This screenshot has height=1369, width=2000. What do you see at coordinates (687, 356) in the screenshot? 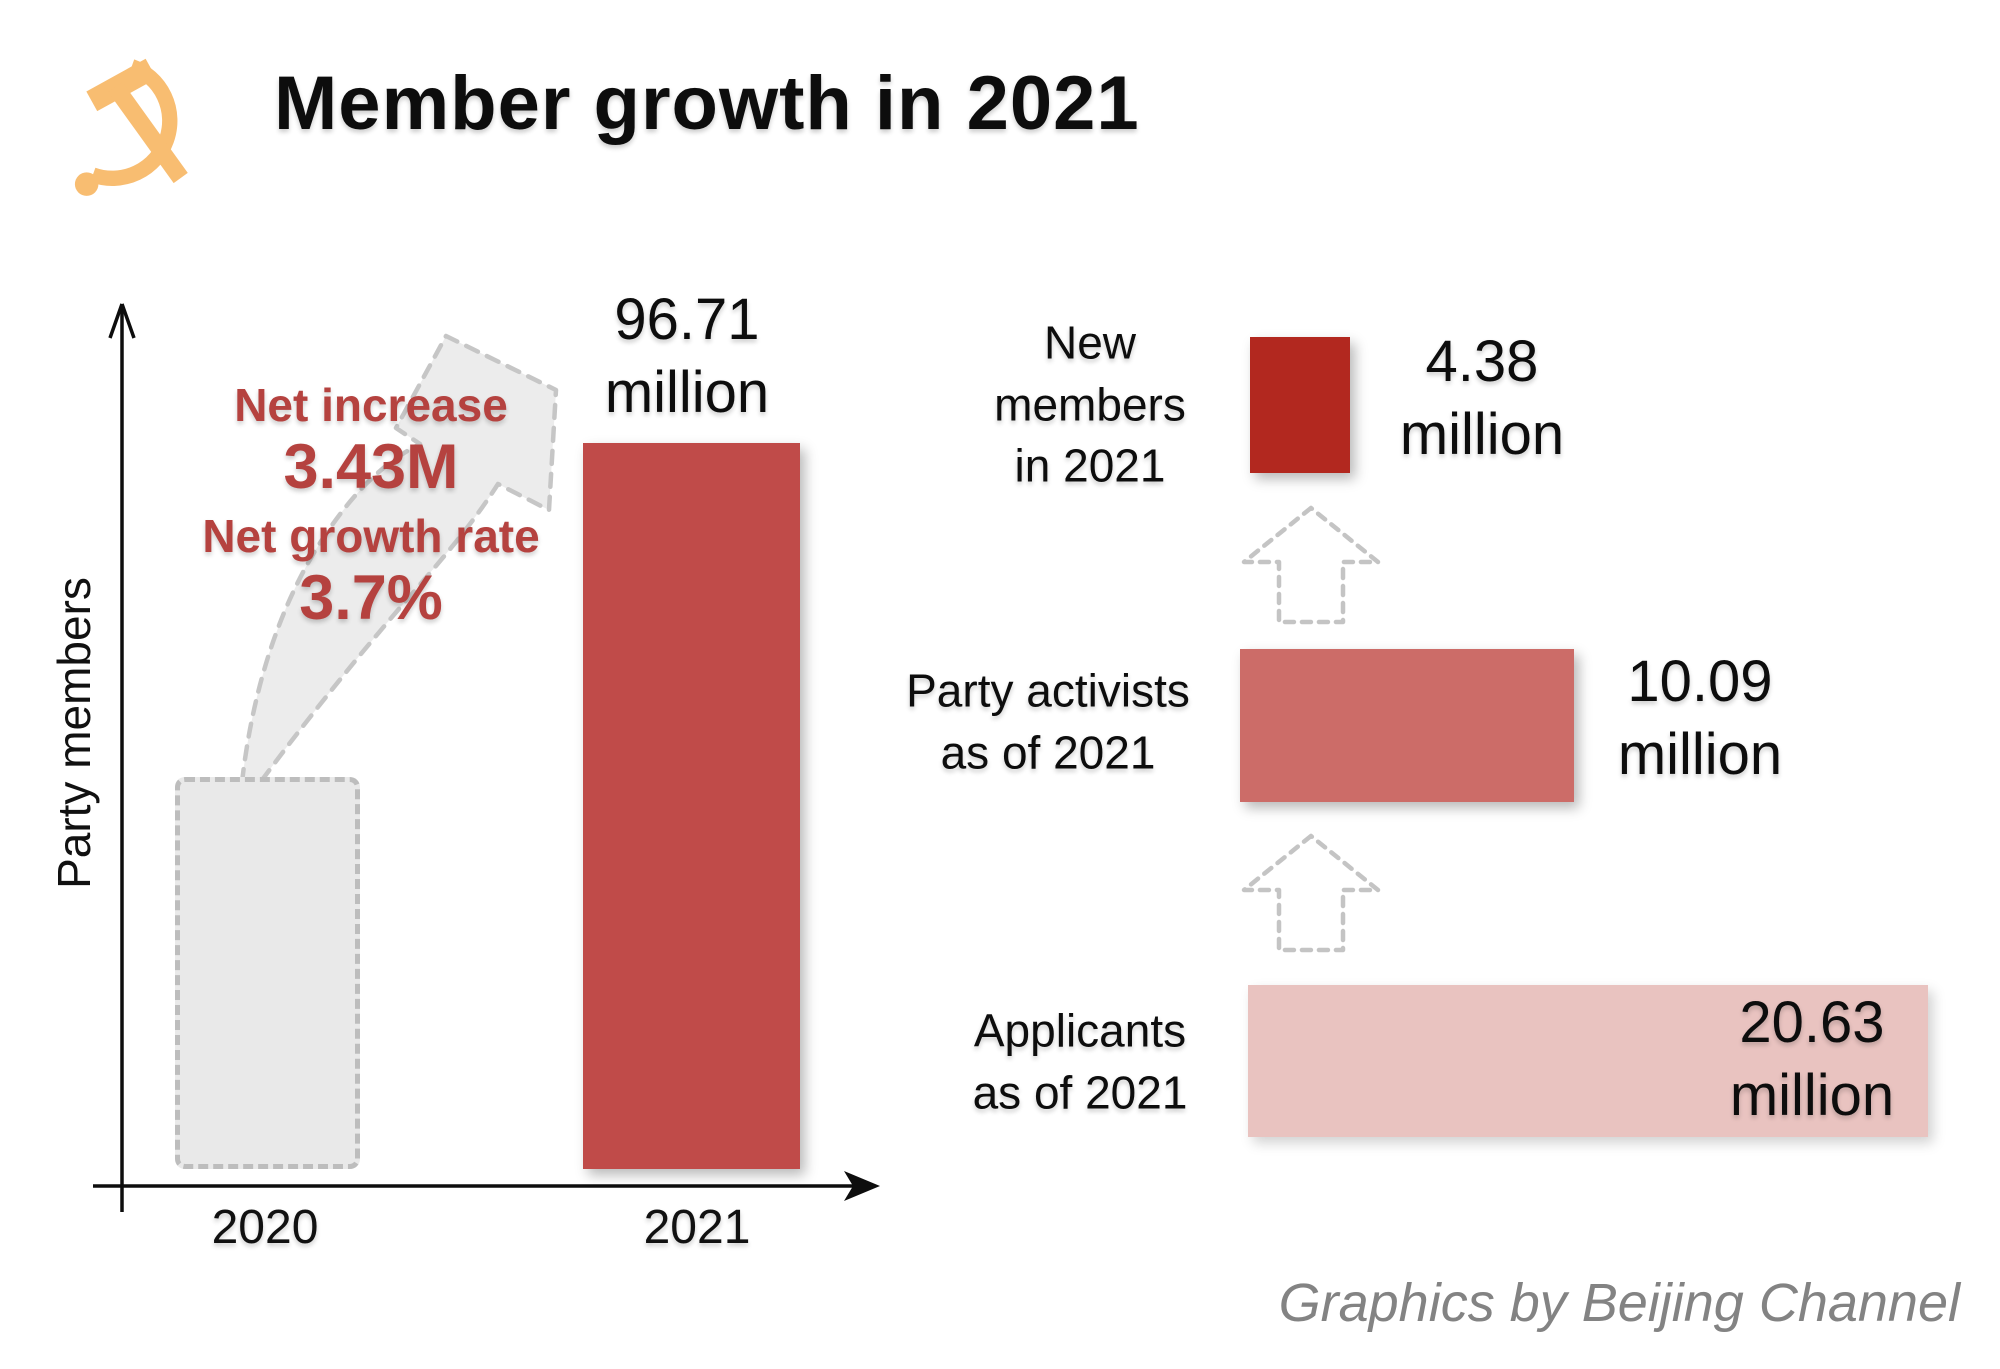
I see `bar-2021-value-label: 96.71 million` at bounding box center [687, 356].